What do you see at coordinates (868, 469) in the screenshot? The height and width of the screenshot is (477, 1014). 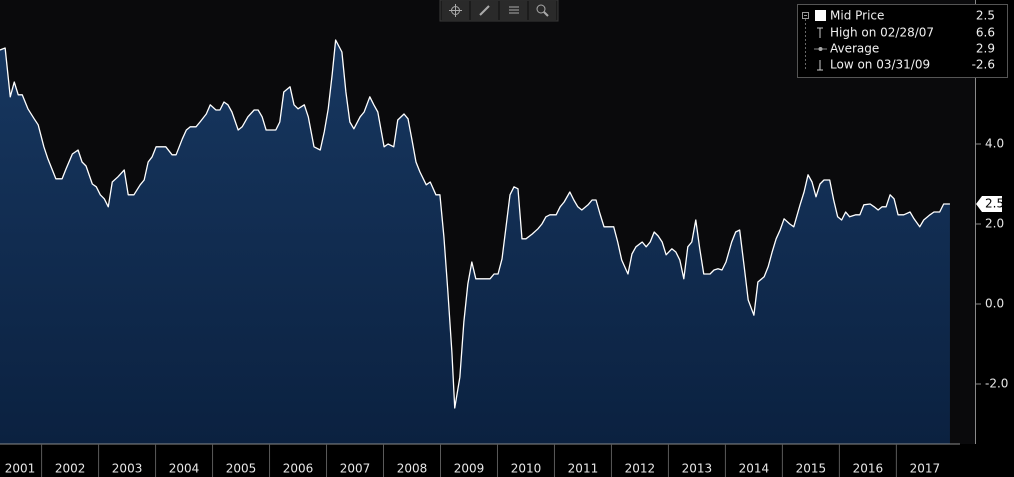 I see `x-tick-label: 2016` at bounding box center [868, 469].